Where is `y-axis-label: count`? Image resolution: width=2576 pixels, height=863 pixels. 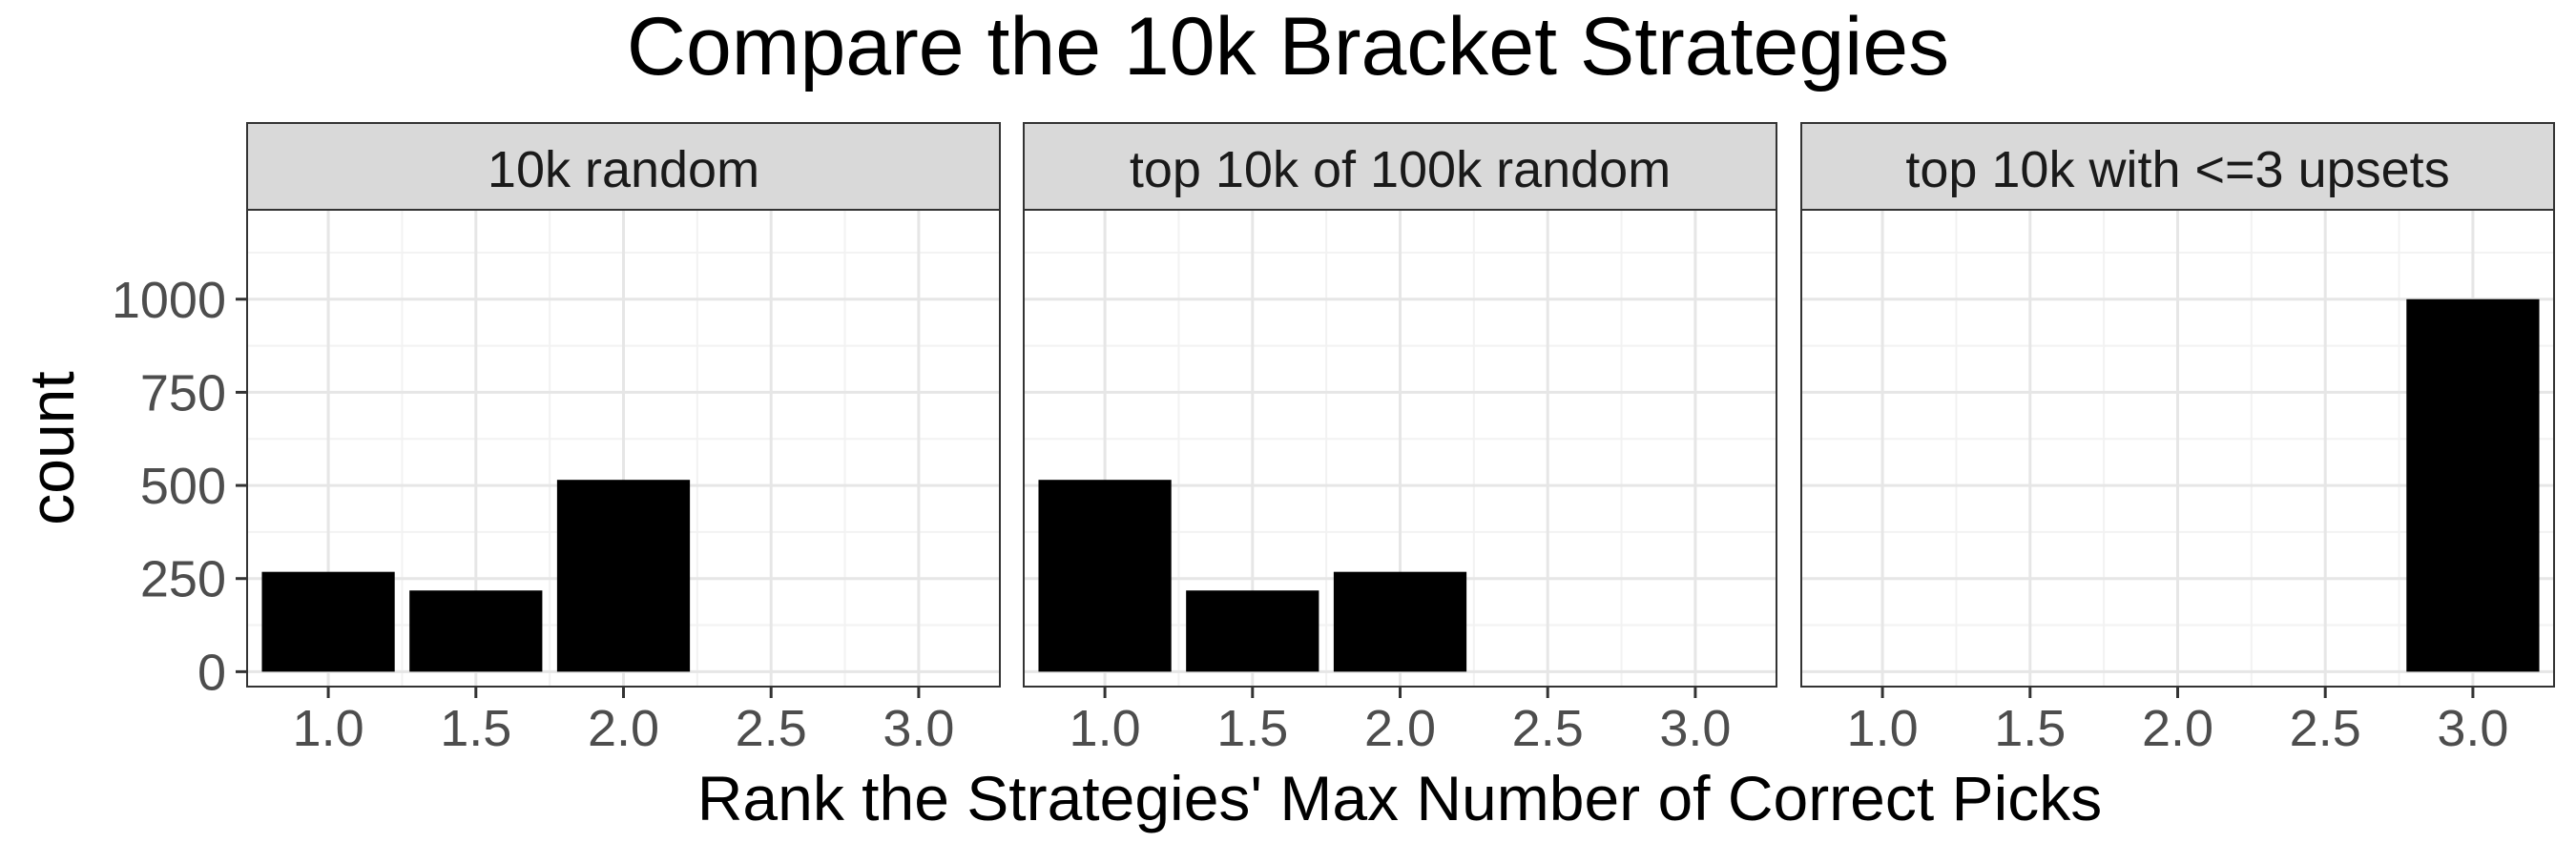
y-axis-label: count is located at coordinates (51, 447).